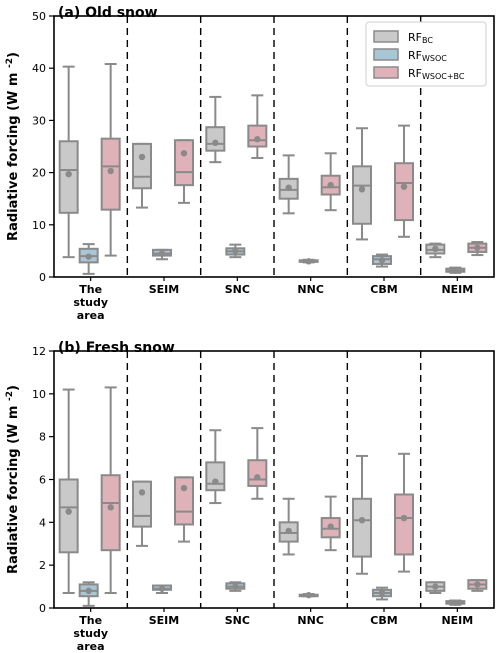 The height and width of the screenshot is (653, 500). Describe the element at coordinates (42, 437) in the screenshot. I see `y-tick-label: 8` at that location.